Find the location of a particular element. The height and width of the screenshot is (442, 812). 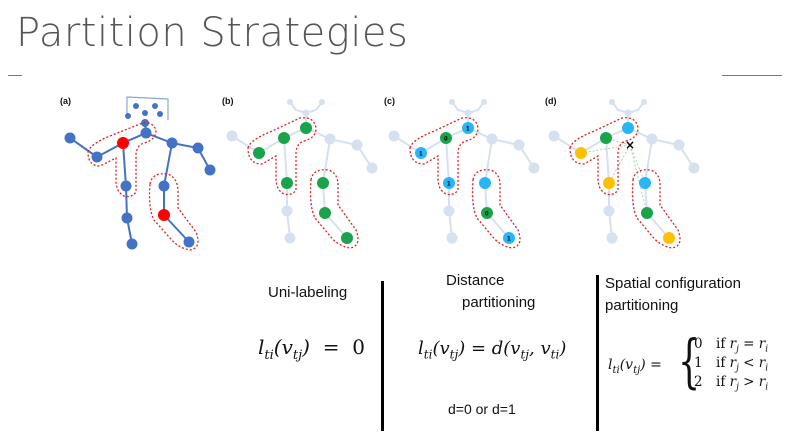

skeleton-bones-c is located at coordinates (464, 170).